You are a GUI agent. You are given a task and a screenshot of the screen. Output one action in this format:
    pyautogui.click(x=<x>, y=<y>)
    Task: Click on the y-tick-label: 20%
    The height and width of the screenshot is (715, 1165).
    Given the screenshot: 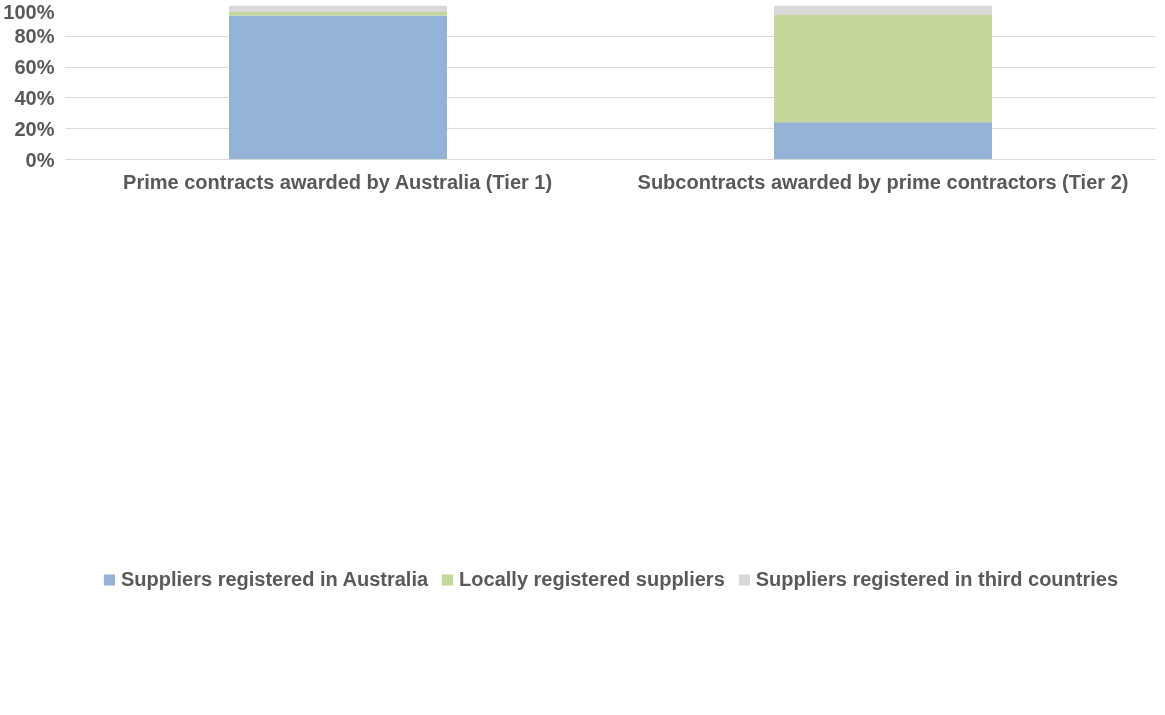 What is the action you would take?
    pyautogui.click(x=34, y=128)
    